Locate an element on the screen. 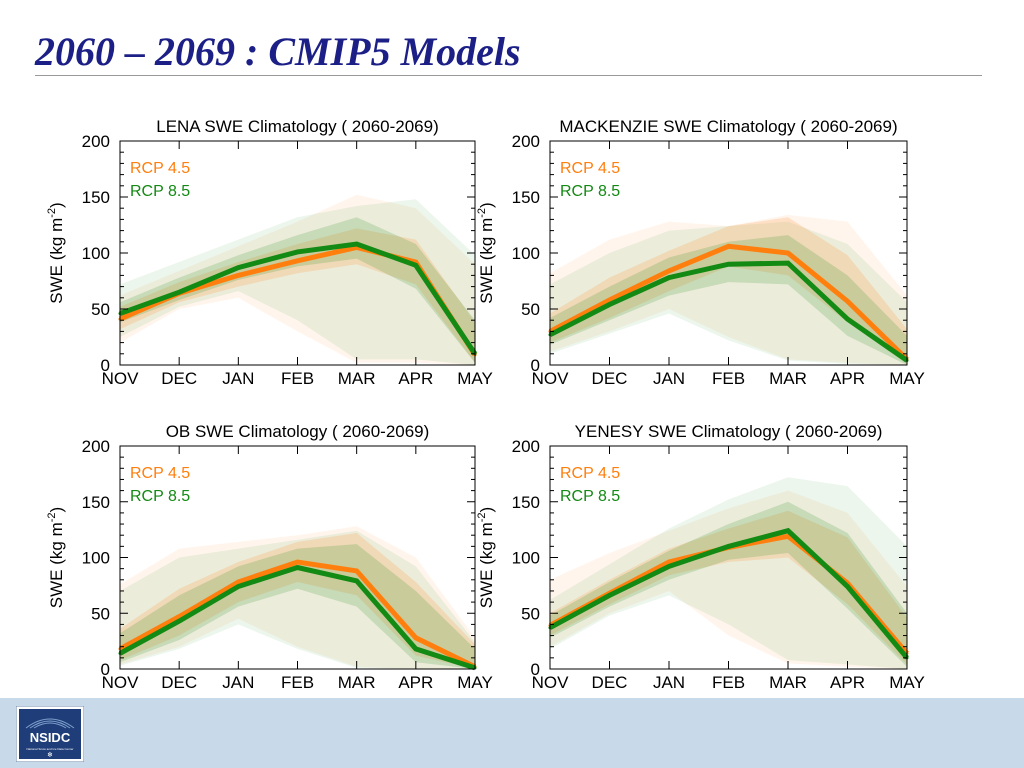 This screenshot has width=1024, height=768. slide-title: 2060 – 2069 : CMIP5 Models is located at coordinates (278, 51).